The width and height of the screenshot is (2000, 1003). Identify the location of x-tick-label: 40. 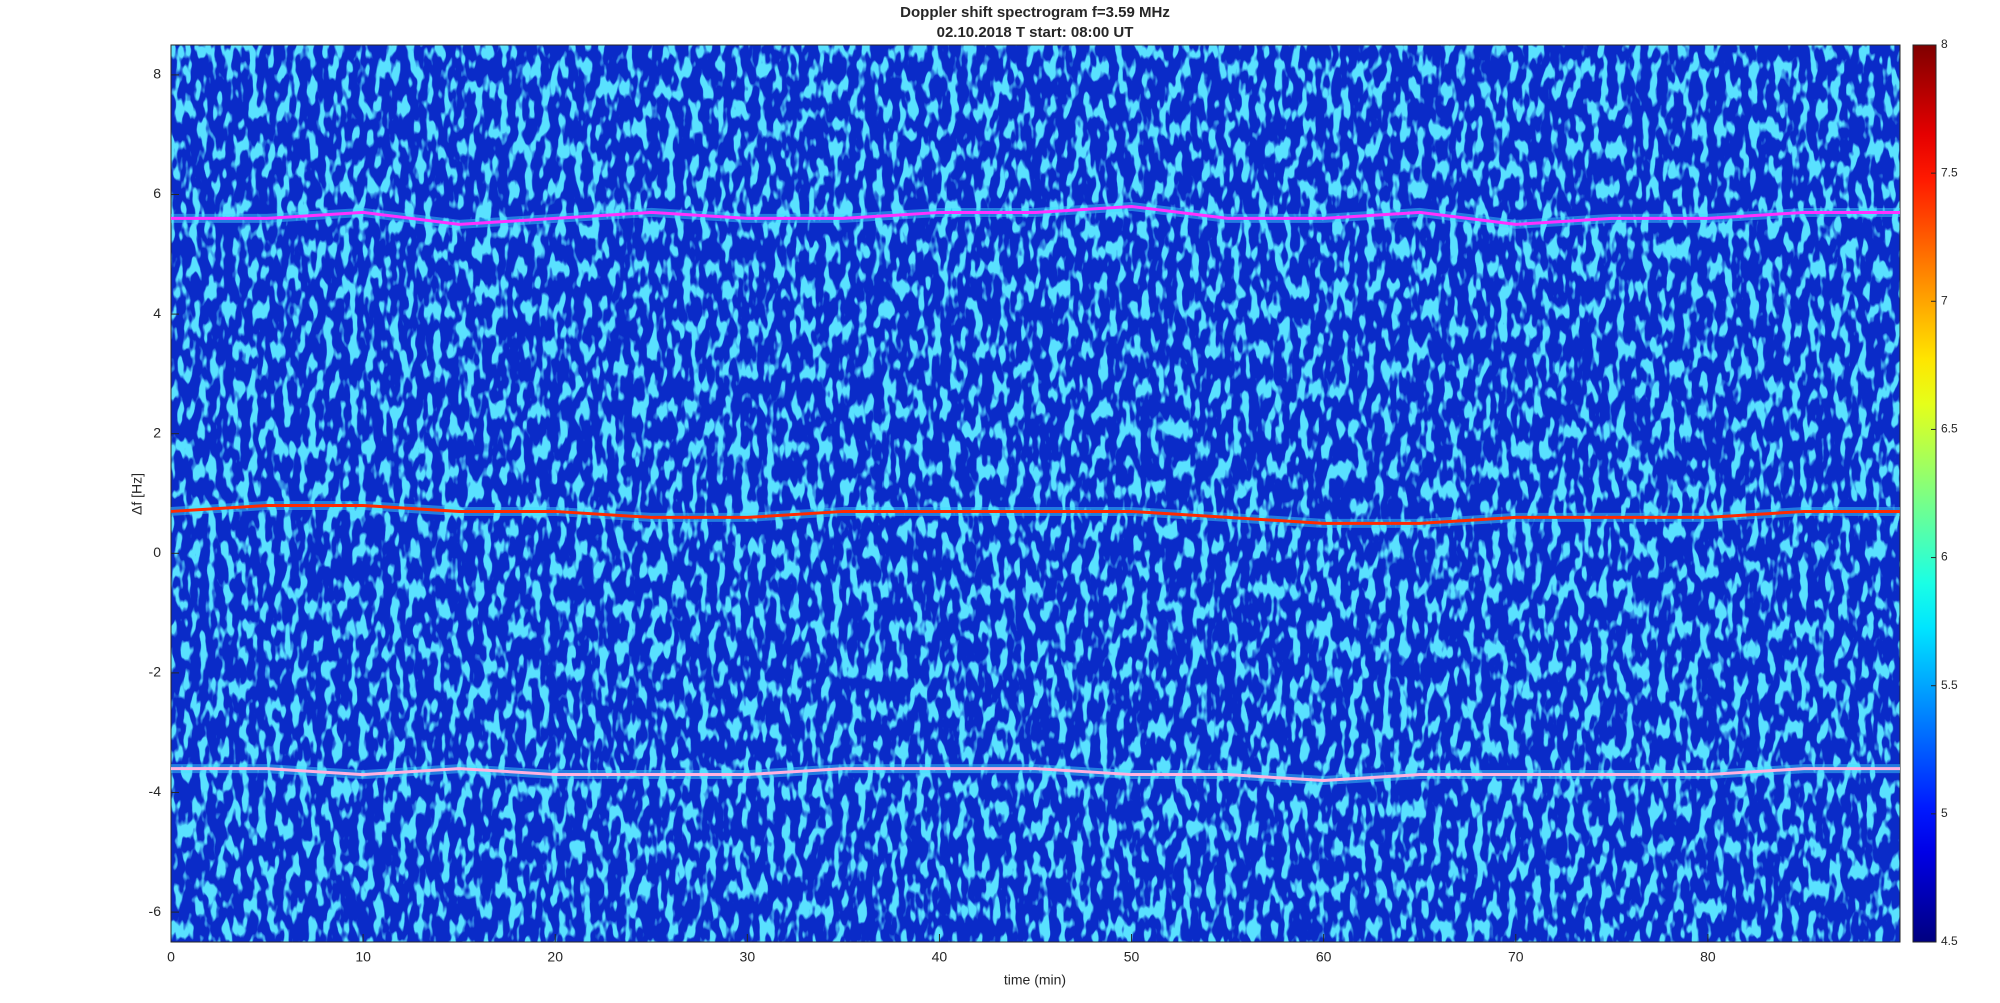
(940, 957).